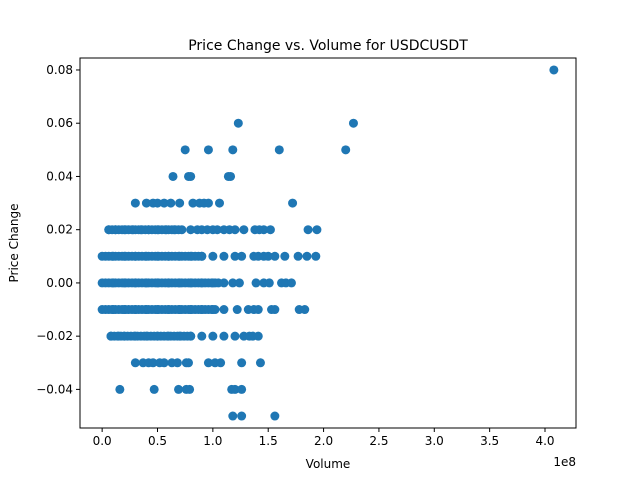 The image size is (640, 484). I want to click on y-tick-label: 0.00, so click(59, 283).